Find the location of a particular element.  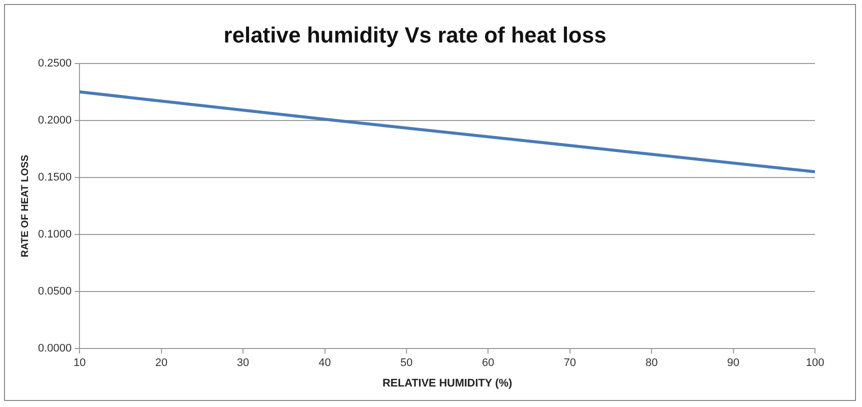

y-axis-title: RATE OF HEAT LOSS is located at coordinates (25, 206).